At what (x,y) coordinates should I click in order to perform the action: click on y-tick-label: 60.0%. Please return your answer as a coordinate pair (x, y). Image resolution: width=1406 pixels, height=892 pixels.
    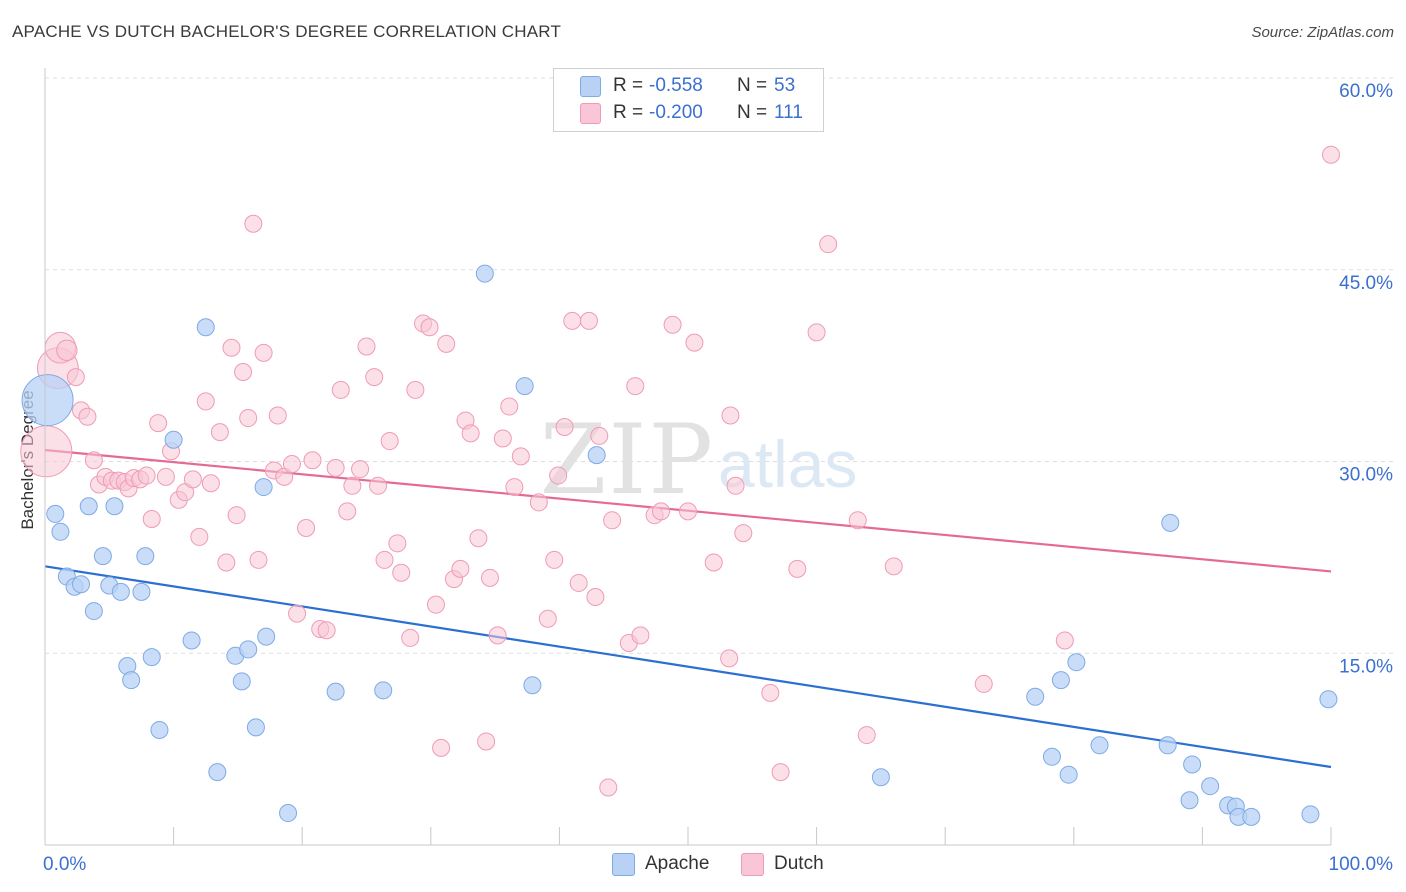
    Looking at the image, I should click on (1366, 91).